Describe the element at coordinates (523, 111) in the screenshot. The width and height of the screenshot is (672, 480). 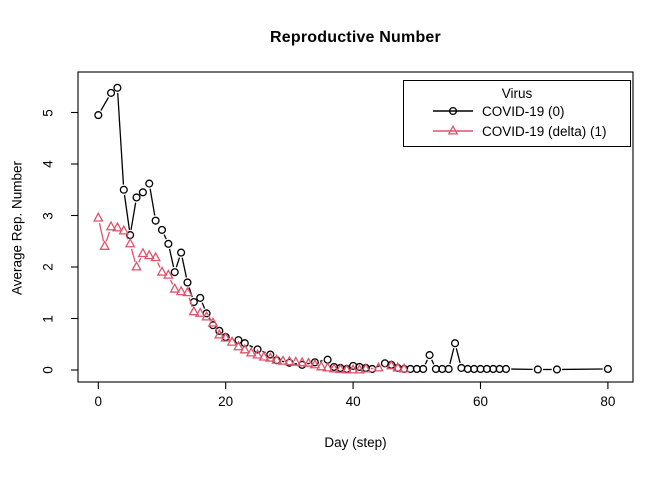
I see `legend-entry-label: COVID-19 (0)` at that location.